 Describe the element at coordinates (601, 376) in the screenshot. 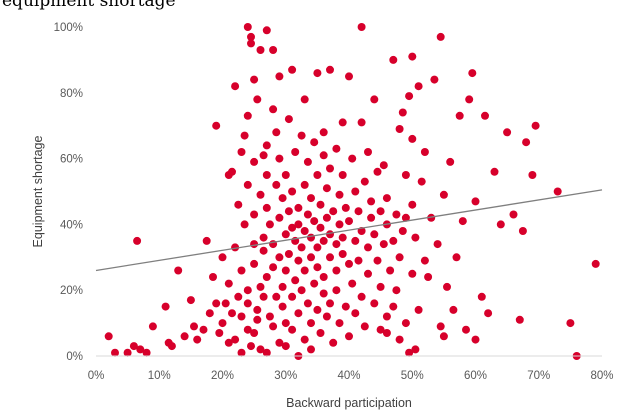

I see `x-tick-label: 80%` at that location.